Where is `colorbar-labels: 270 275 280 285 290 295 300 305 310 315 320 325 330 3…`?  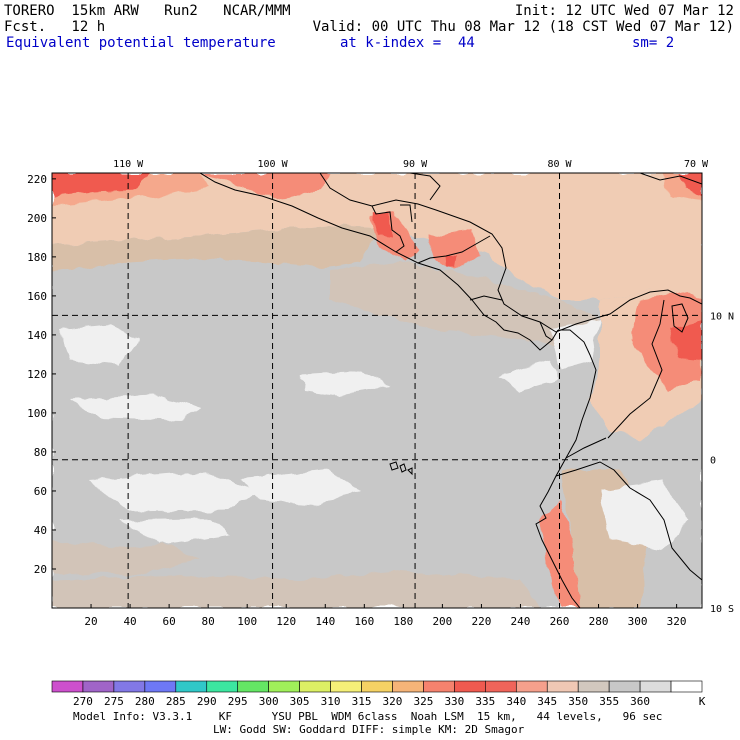
colorbar-labels: 270 275 280 285 290 295 300 305 310 315 320 325 330 3… is located at coordinates (389, 700).